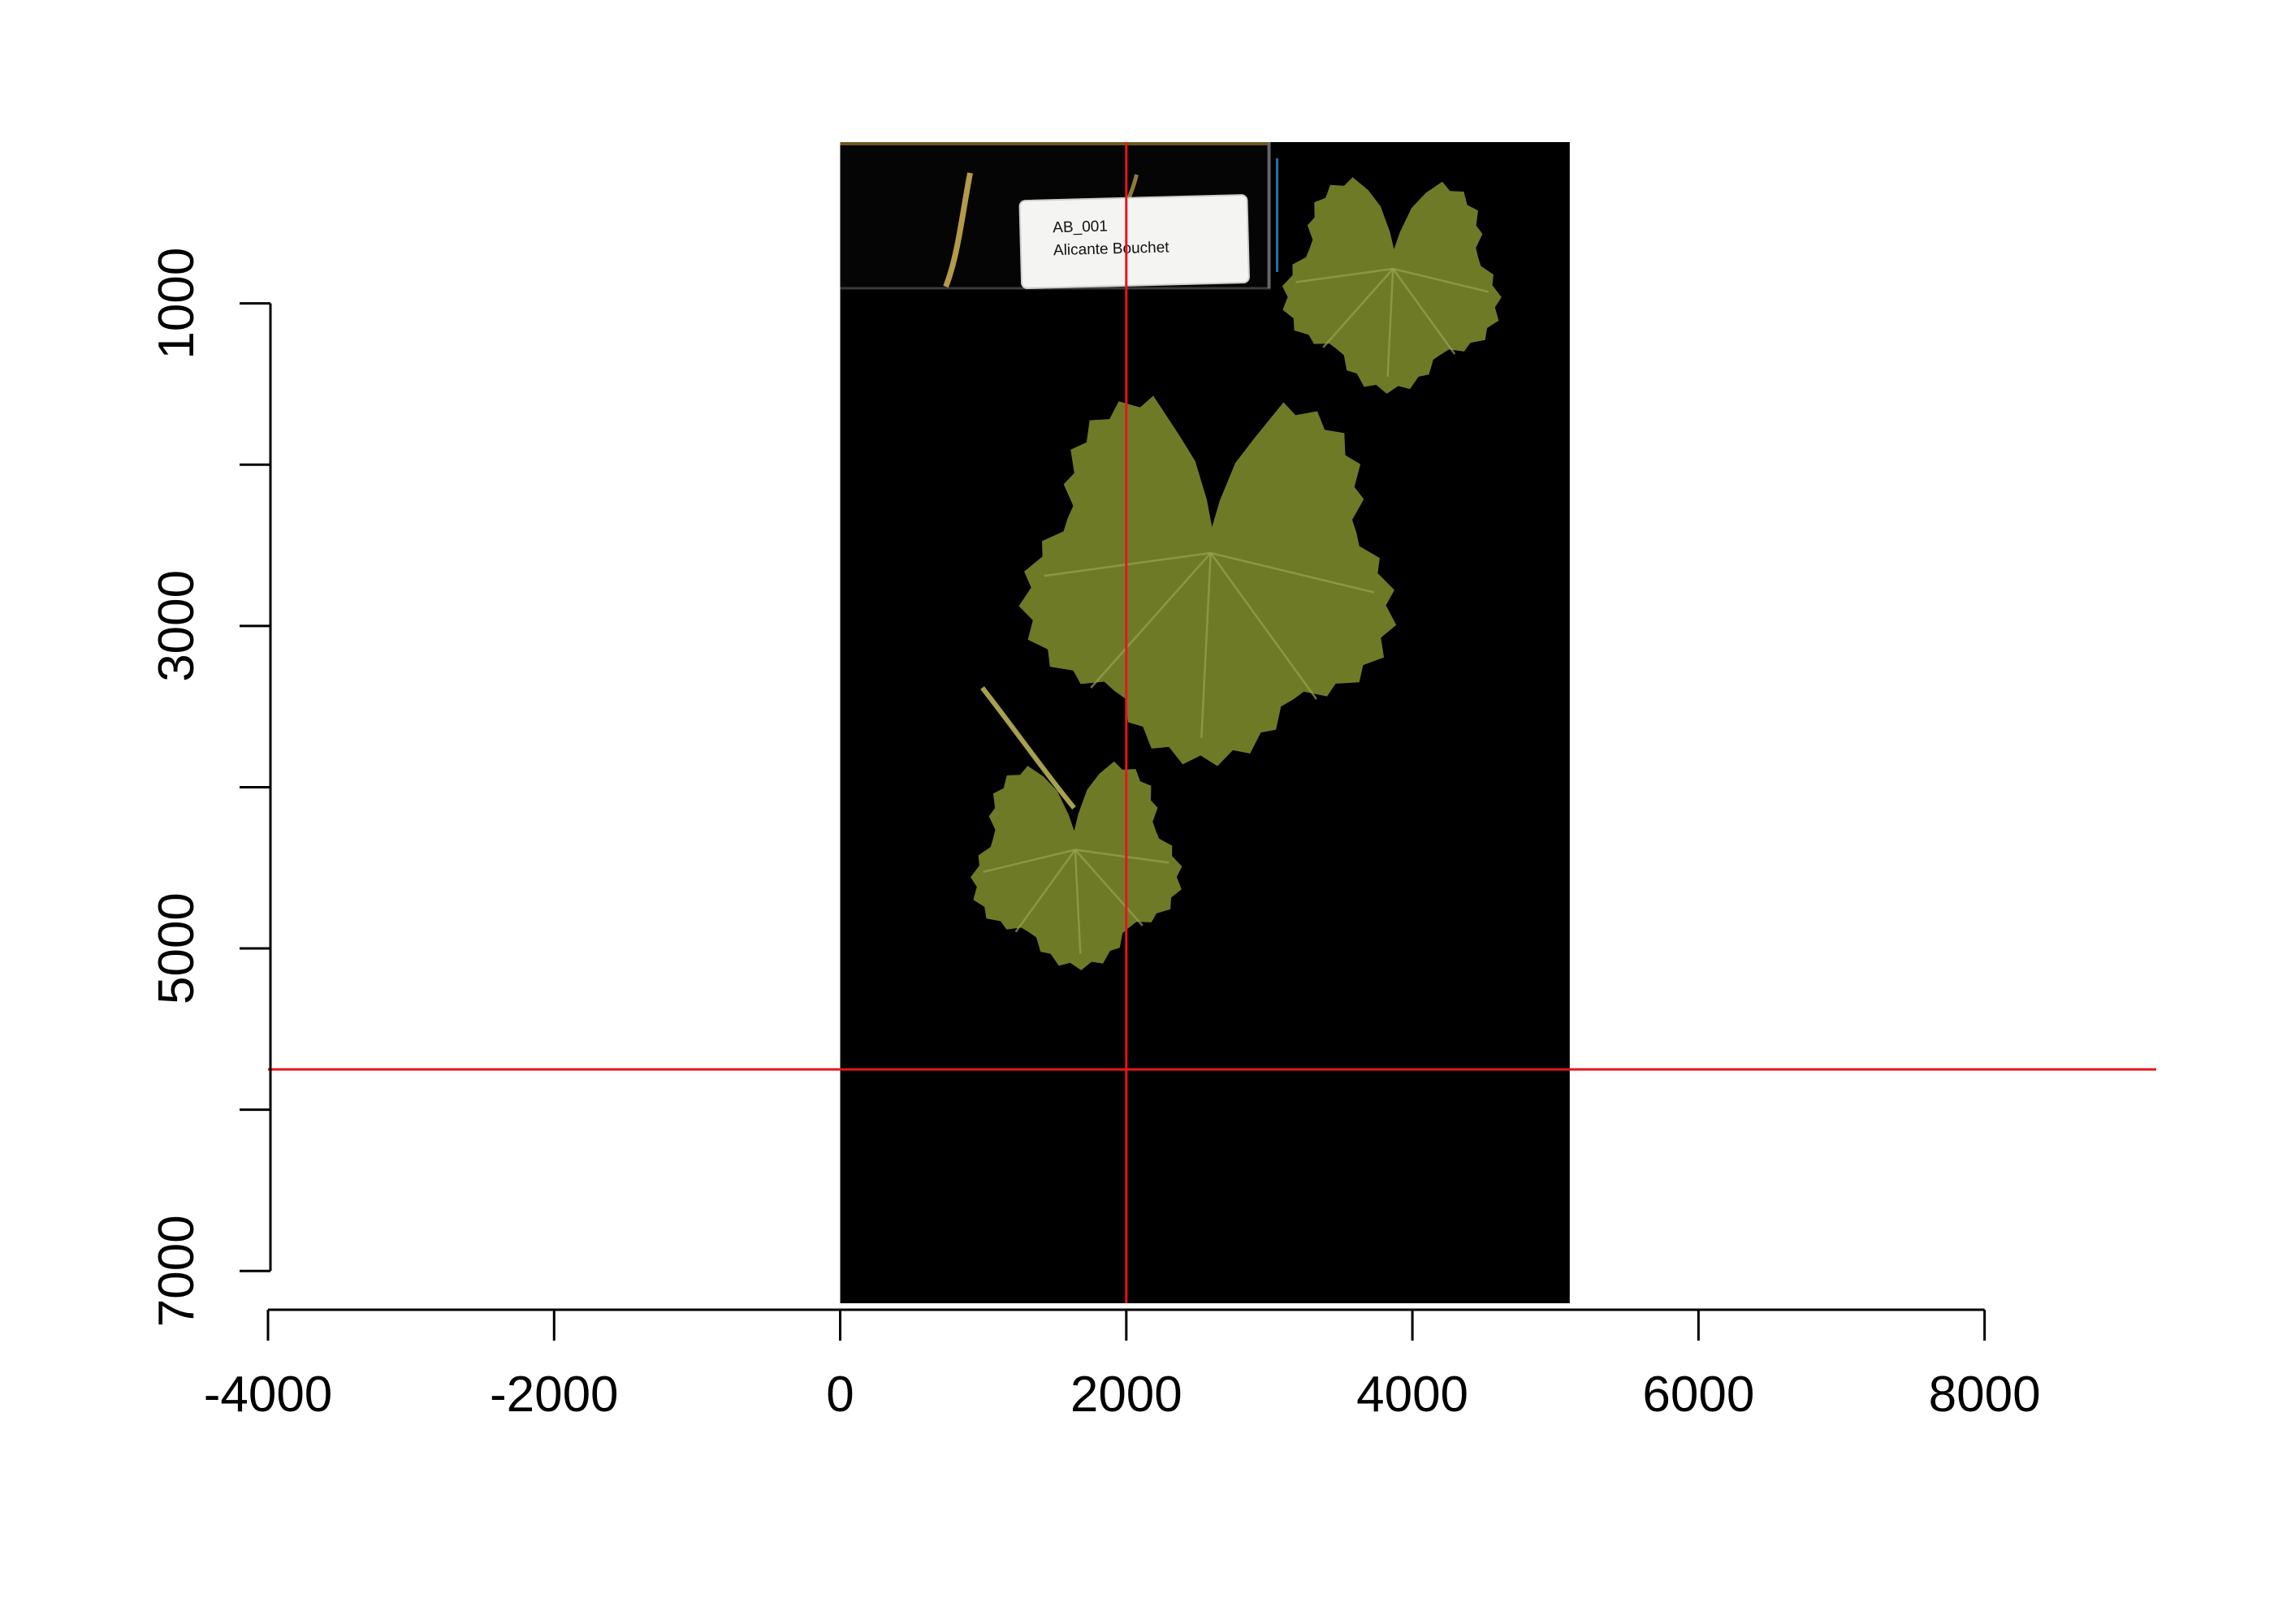 The width and height of the screenshot is (2274, 1624). What do you see at coordinates (1028, 748) in the screenshot?
I see `leaf-petiole` at bounding box center [1028, 748].